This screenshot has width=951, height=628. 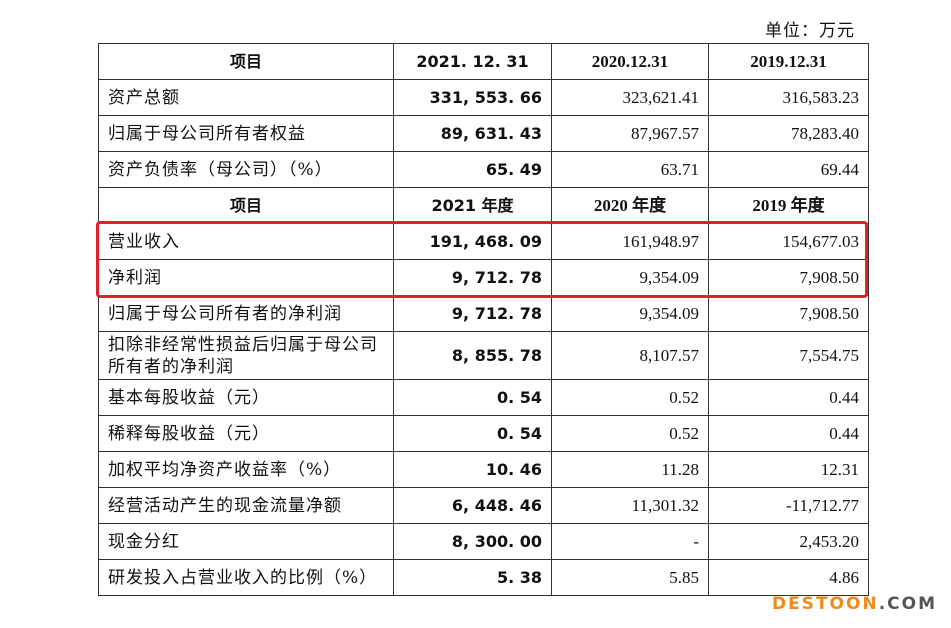 I want to click on table-row: 资产负债率（母公司）（%） 65. 49 63.71 69.44, so click(x=483, y=169).